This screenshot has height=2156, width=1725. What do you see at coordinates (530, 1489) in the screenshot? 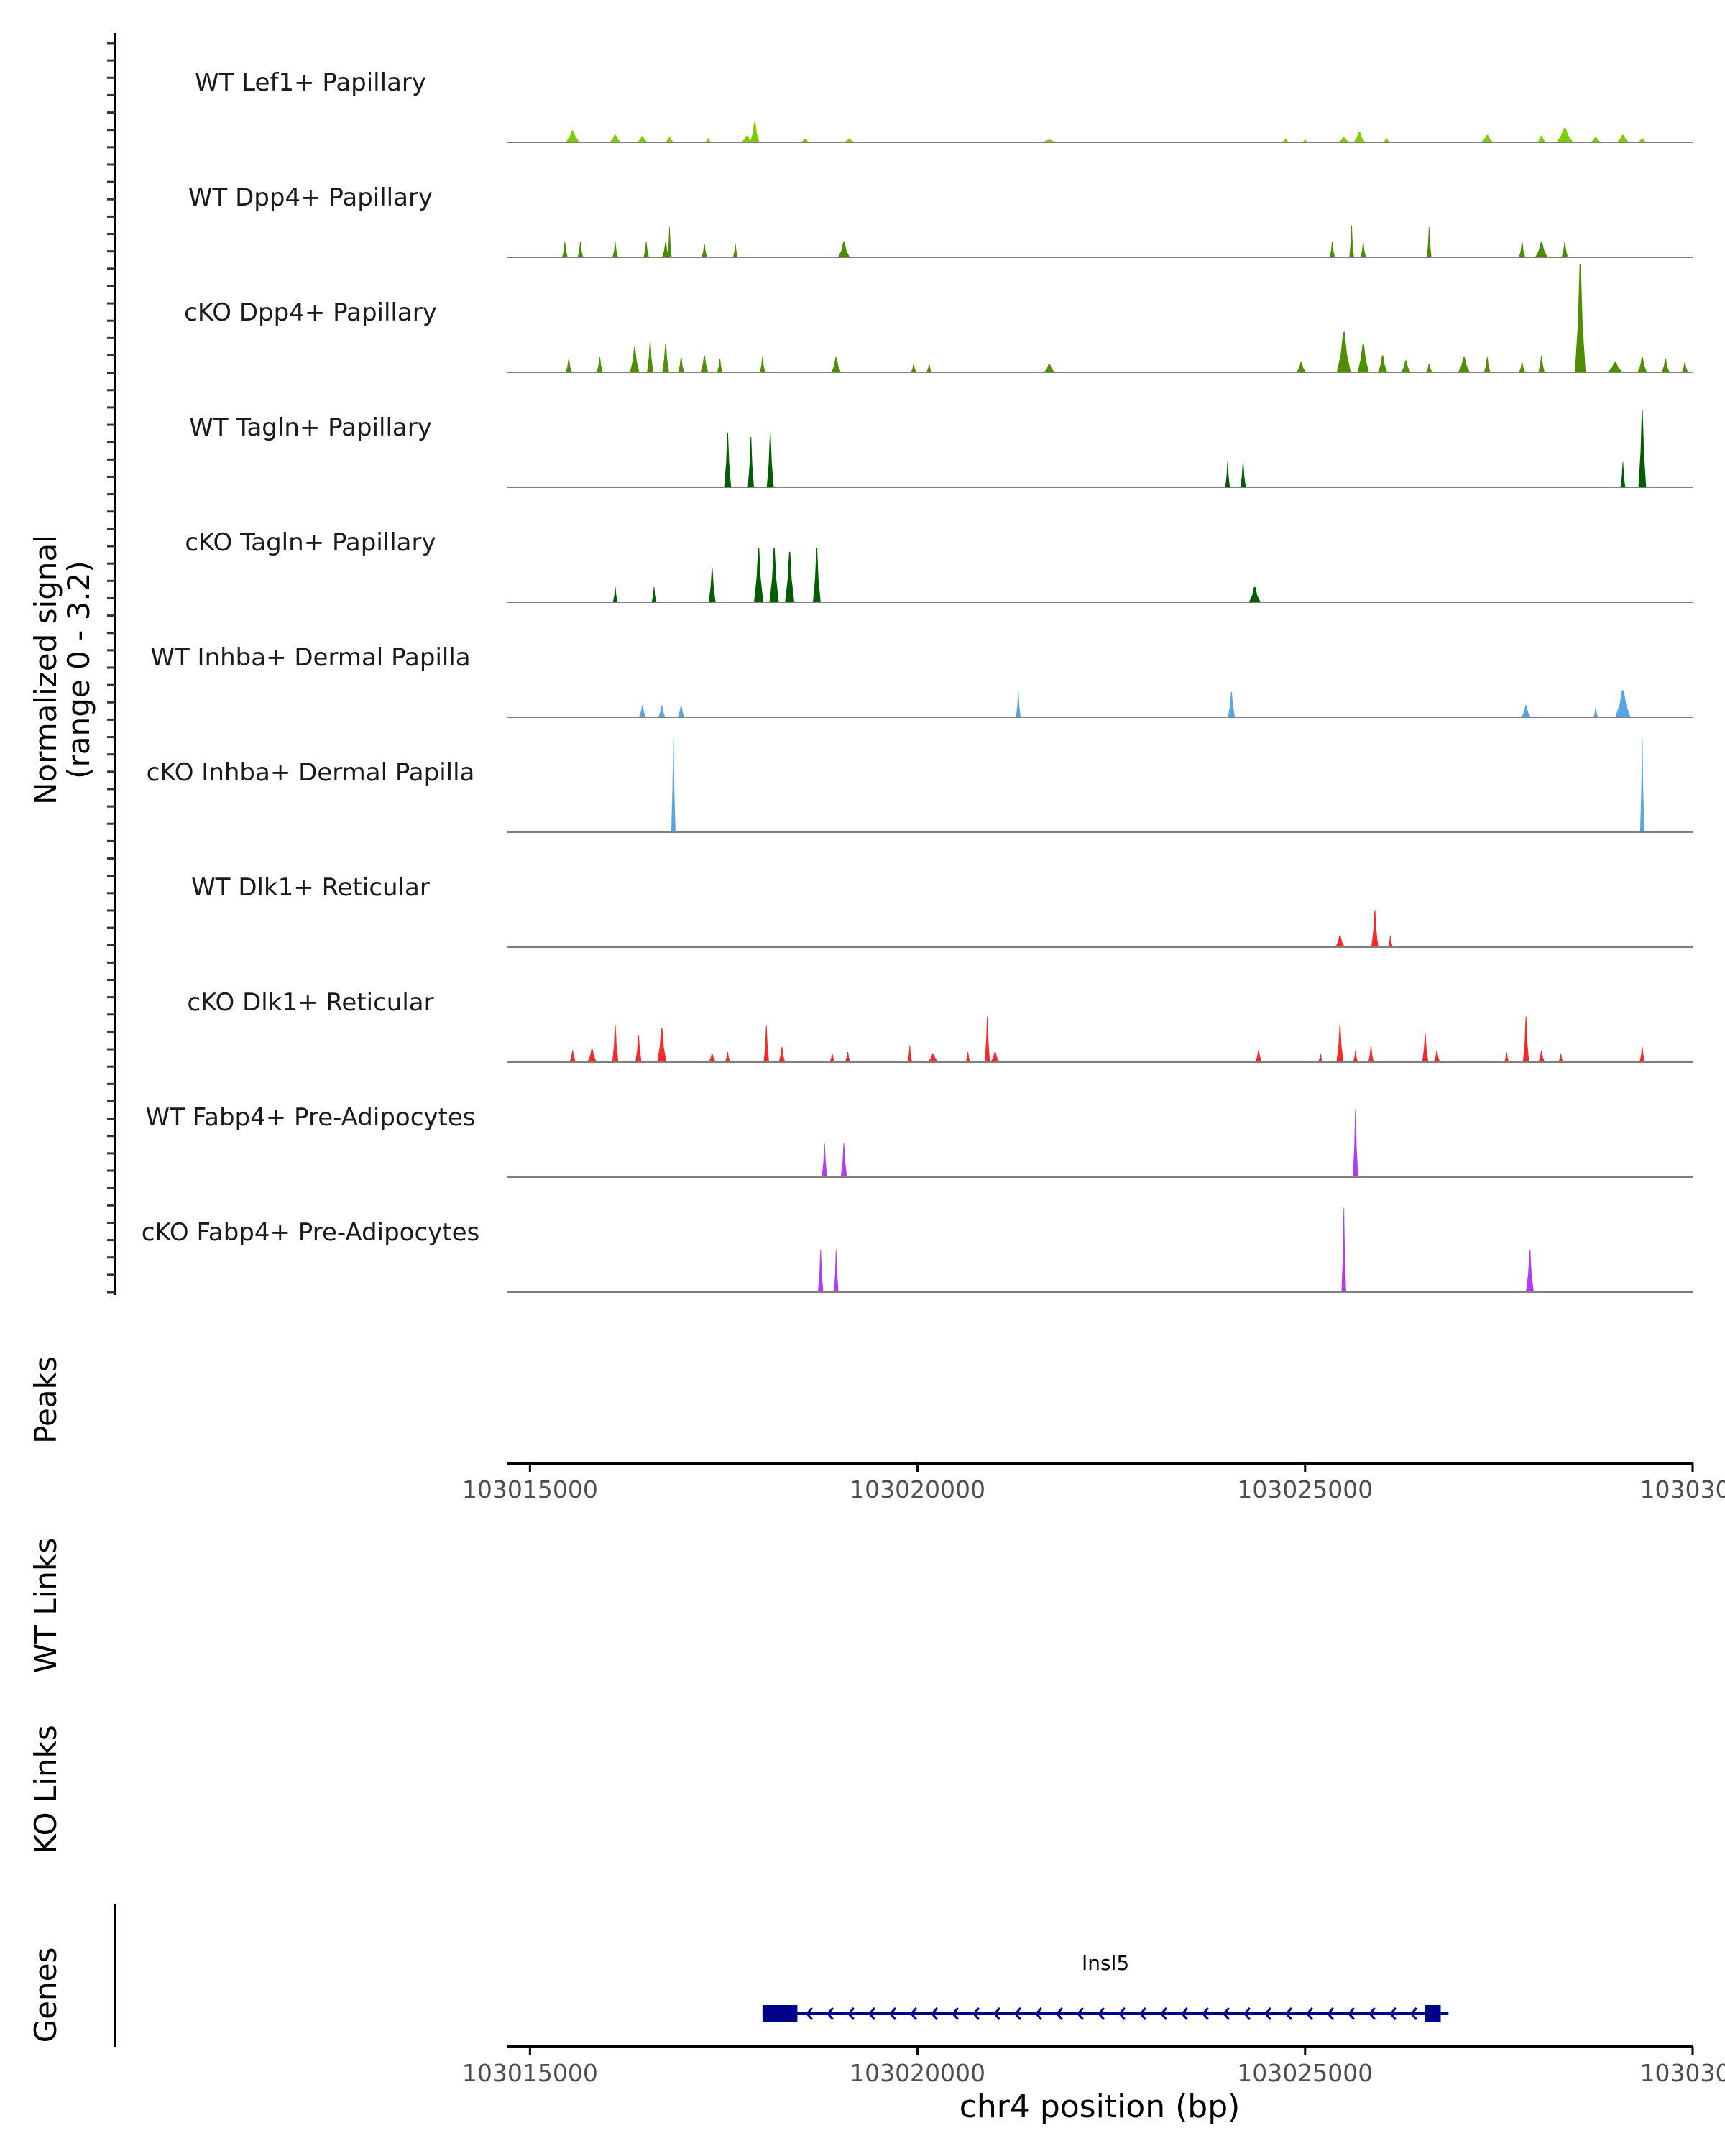
I see `peaks-x-tick-label: 103015000` at bounding box center [530, 1489].